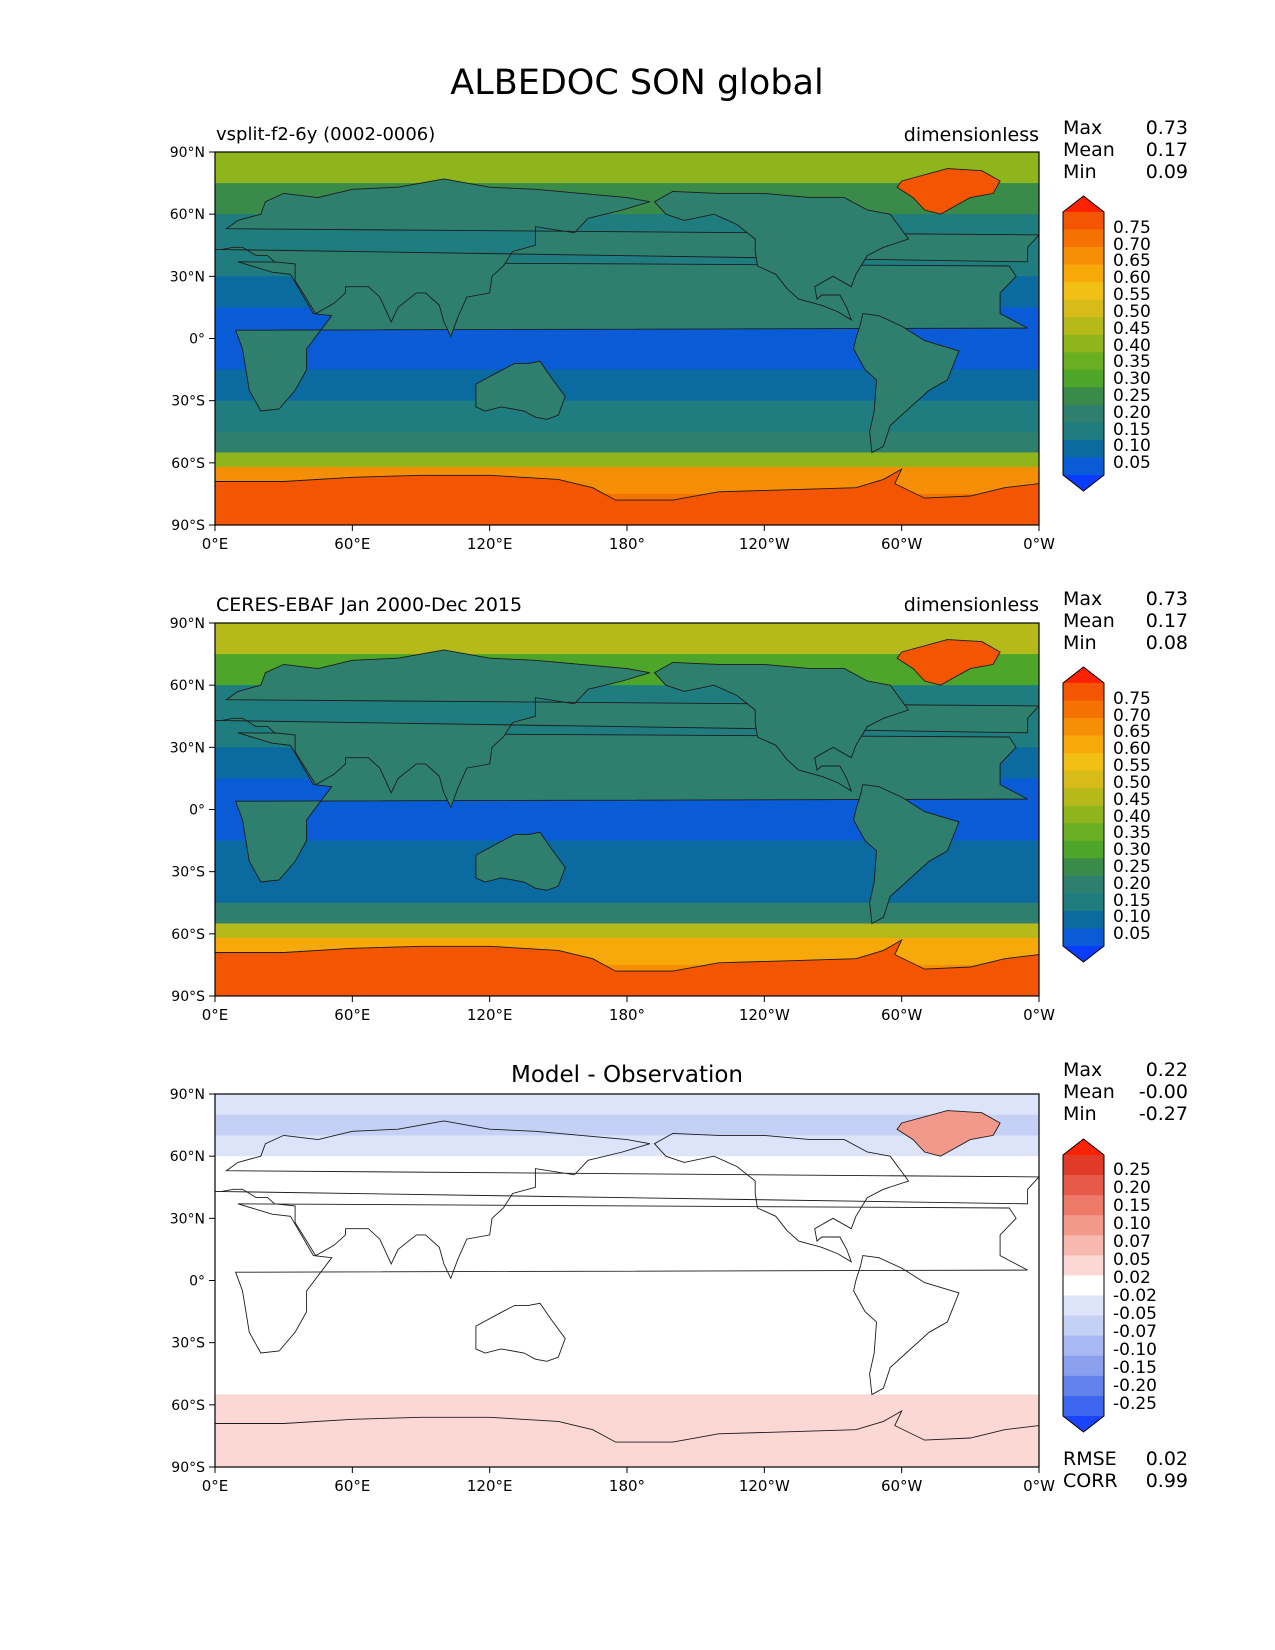 The image size is (1275, 1650). Describe the element at coordinates (1132, 1242) in the screenshot. I see `colorbar-tick-label: 0.07` at that location.